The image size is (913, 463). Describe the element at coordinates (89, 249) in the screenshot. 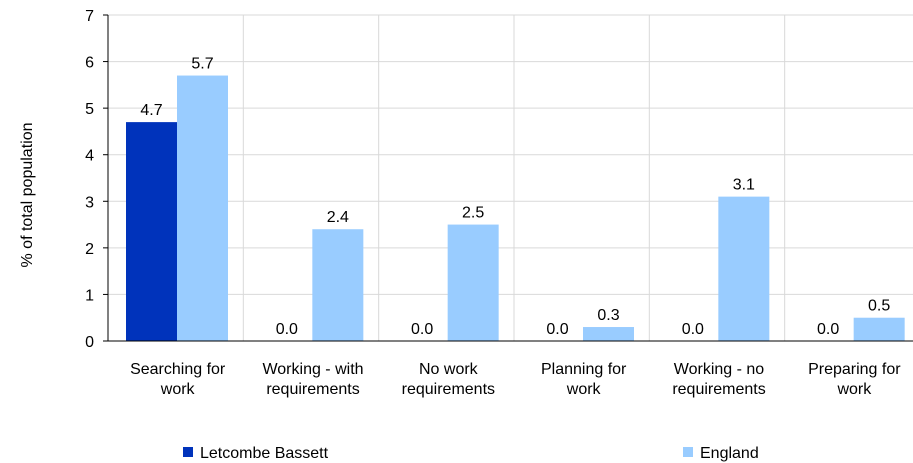

I see `y-tick-label: 2` at that location.